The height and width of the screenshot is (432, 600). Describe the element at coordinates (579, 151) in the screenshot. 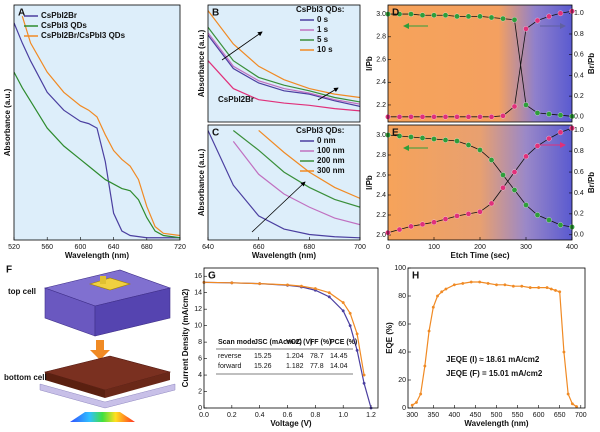

I see `y2-tick-label: 0.8` at that location.